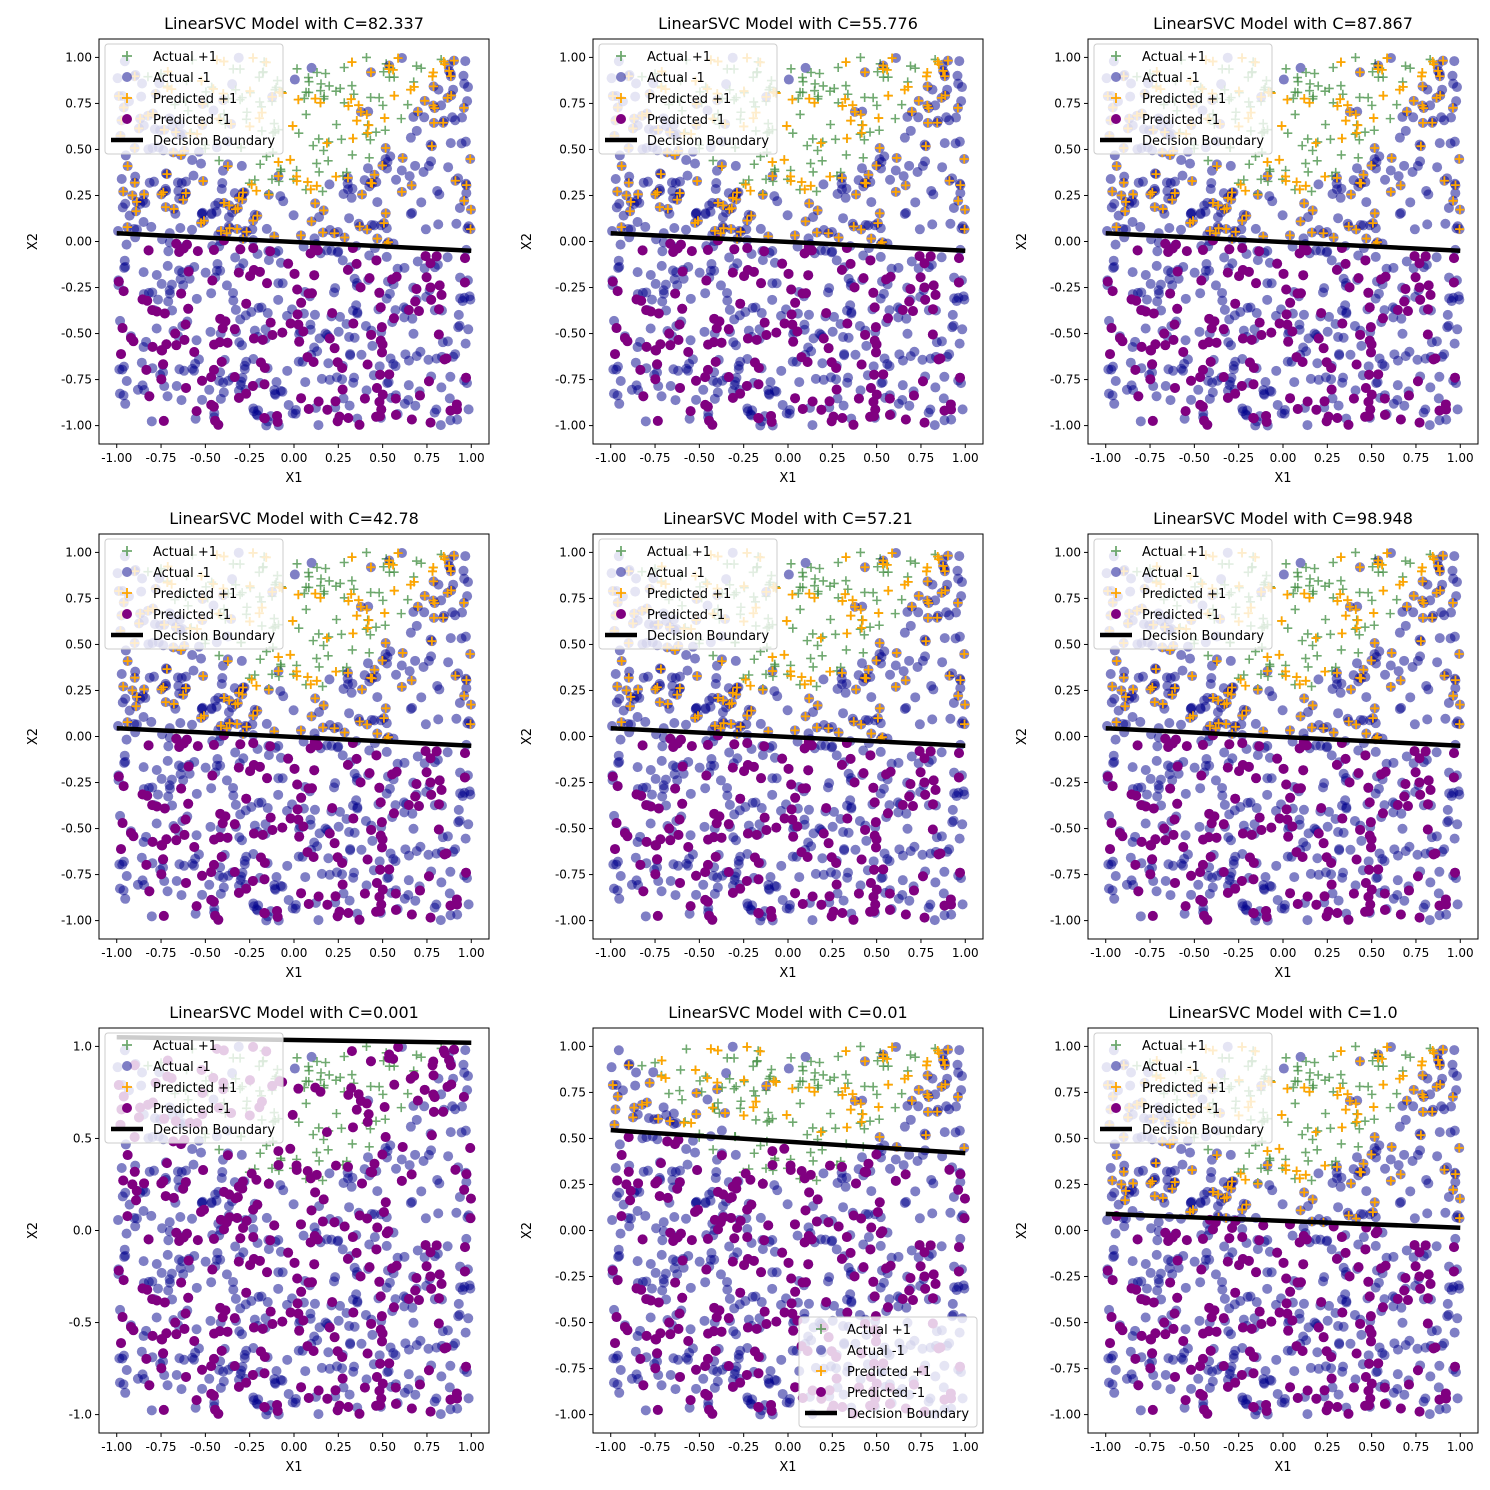  What do you see at coordinates (205, 458) in the screenshot?
I see `x-tick-label: -0.50` at bounding box center [205, 458].